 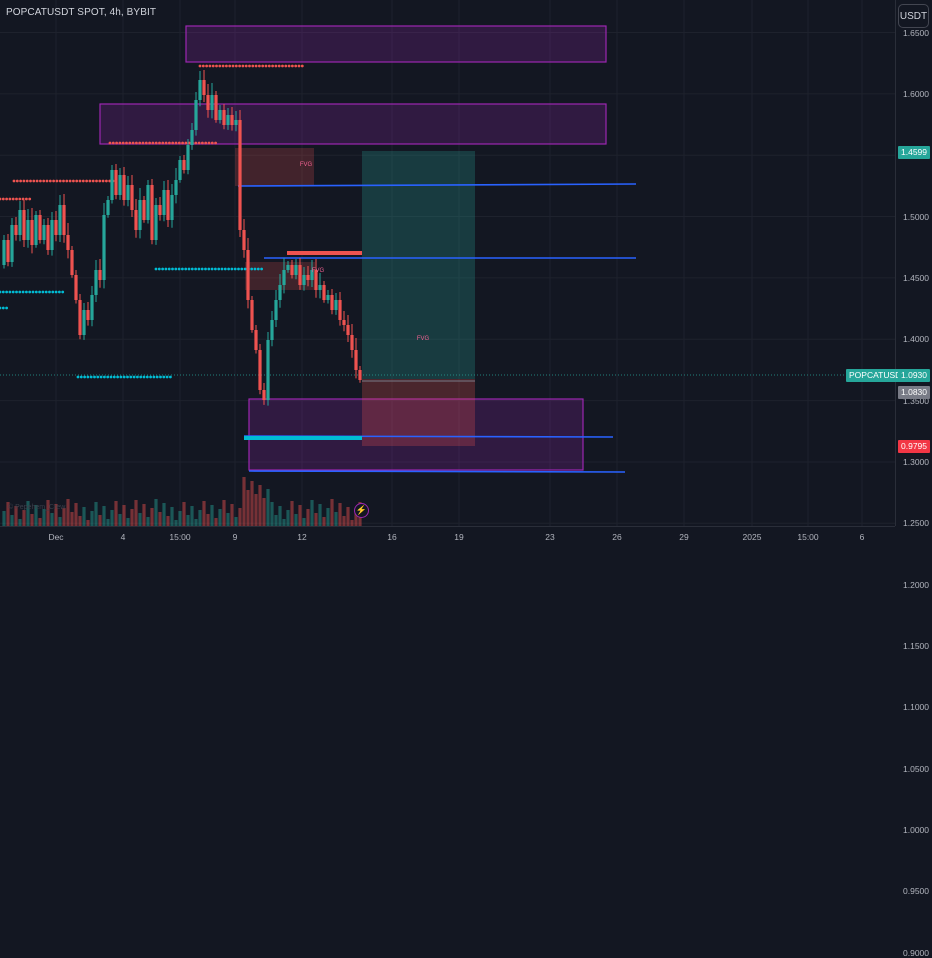 What do you see at coordinates (81, 12) in the screenshot?
I see `symbol-title: POPCATUSDT SPOT, 4h, BYBIT` at bounding box center [81, 12].